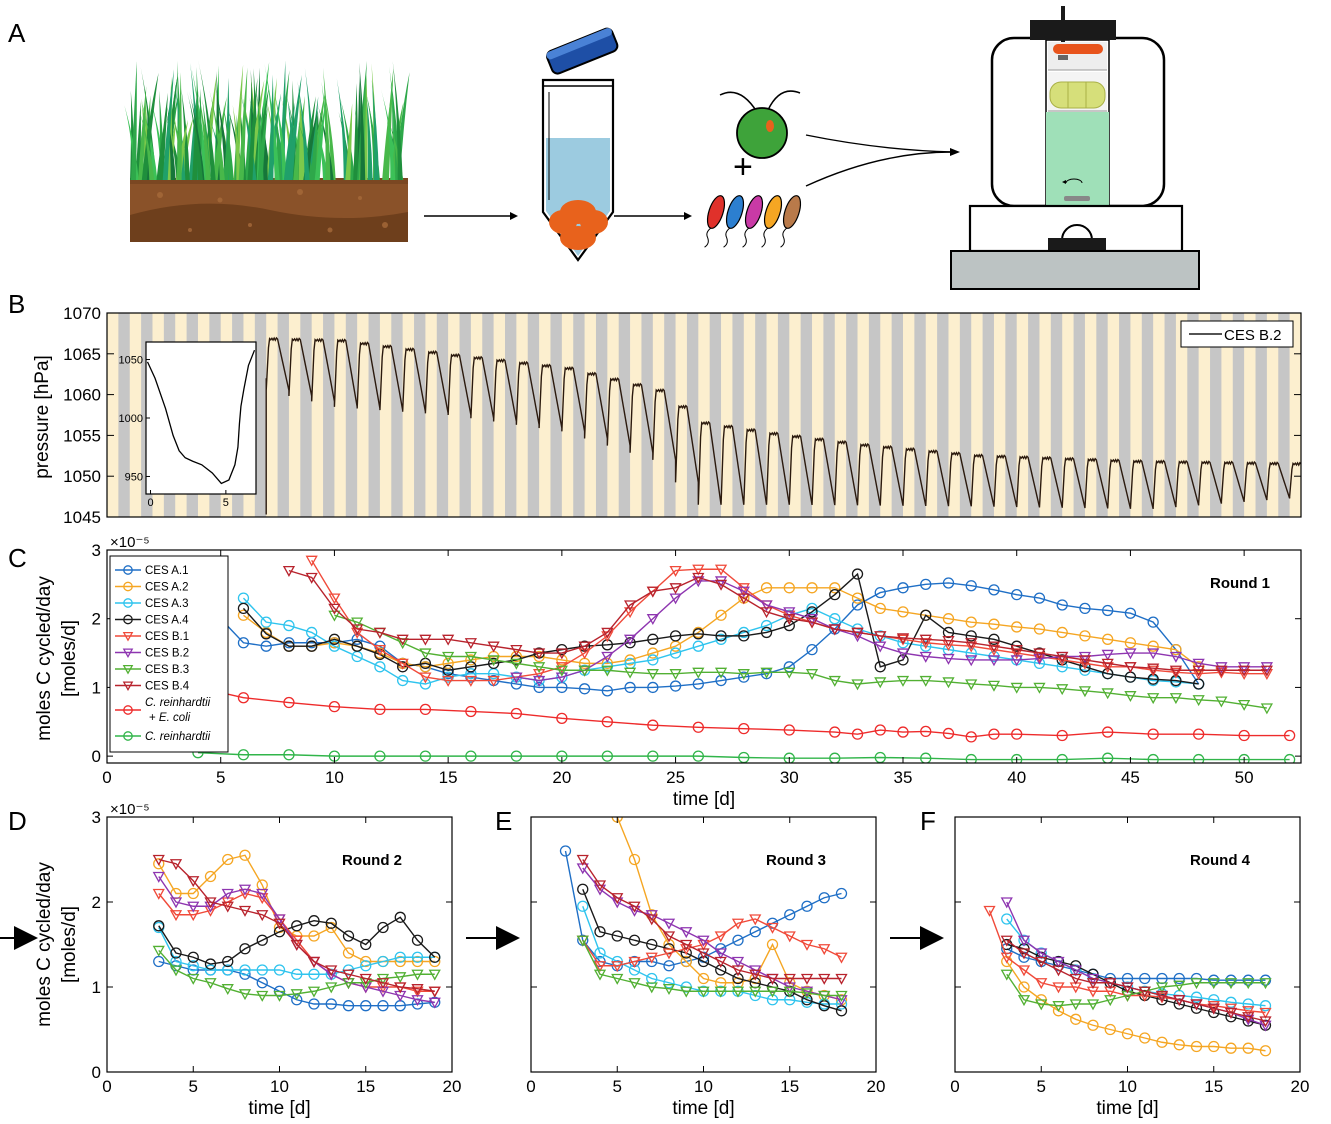 The width and height of the screenshot is (1331, 1124). What do you see at coordinates (226, 503) in the screenshot?
I see `inset-x-tick-label: 5` at bounding box center [226, 503].